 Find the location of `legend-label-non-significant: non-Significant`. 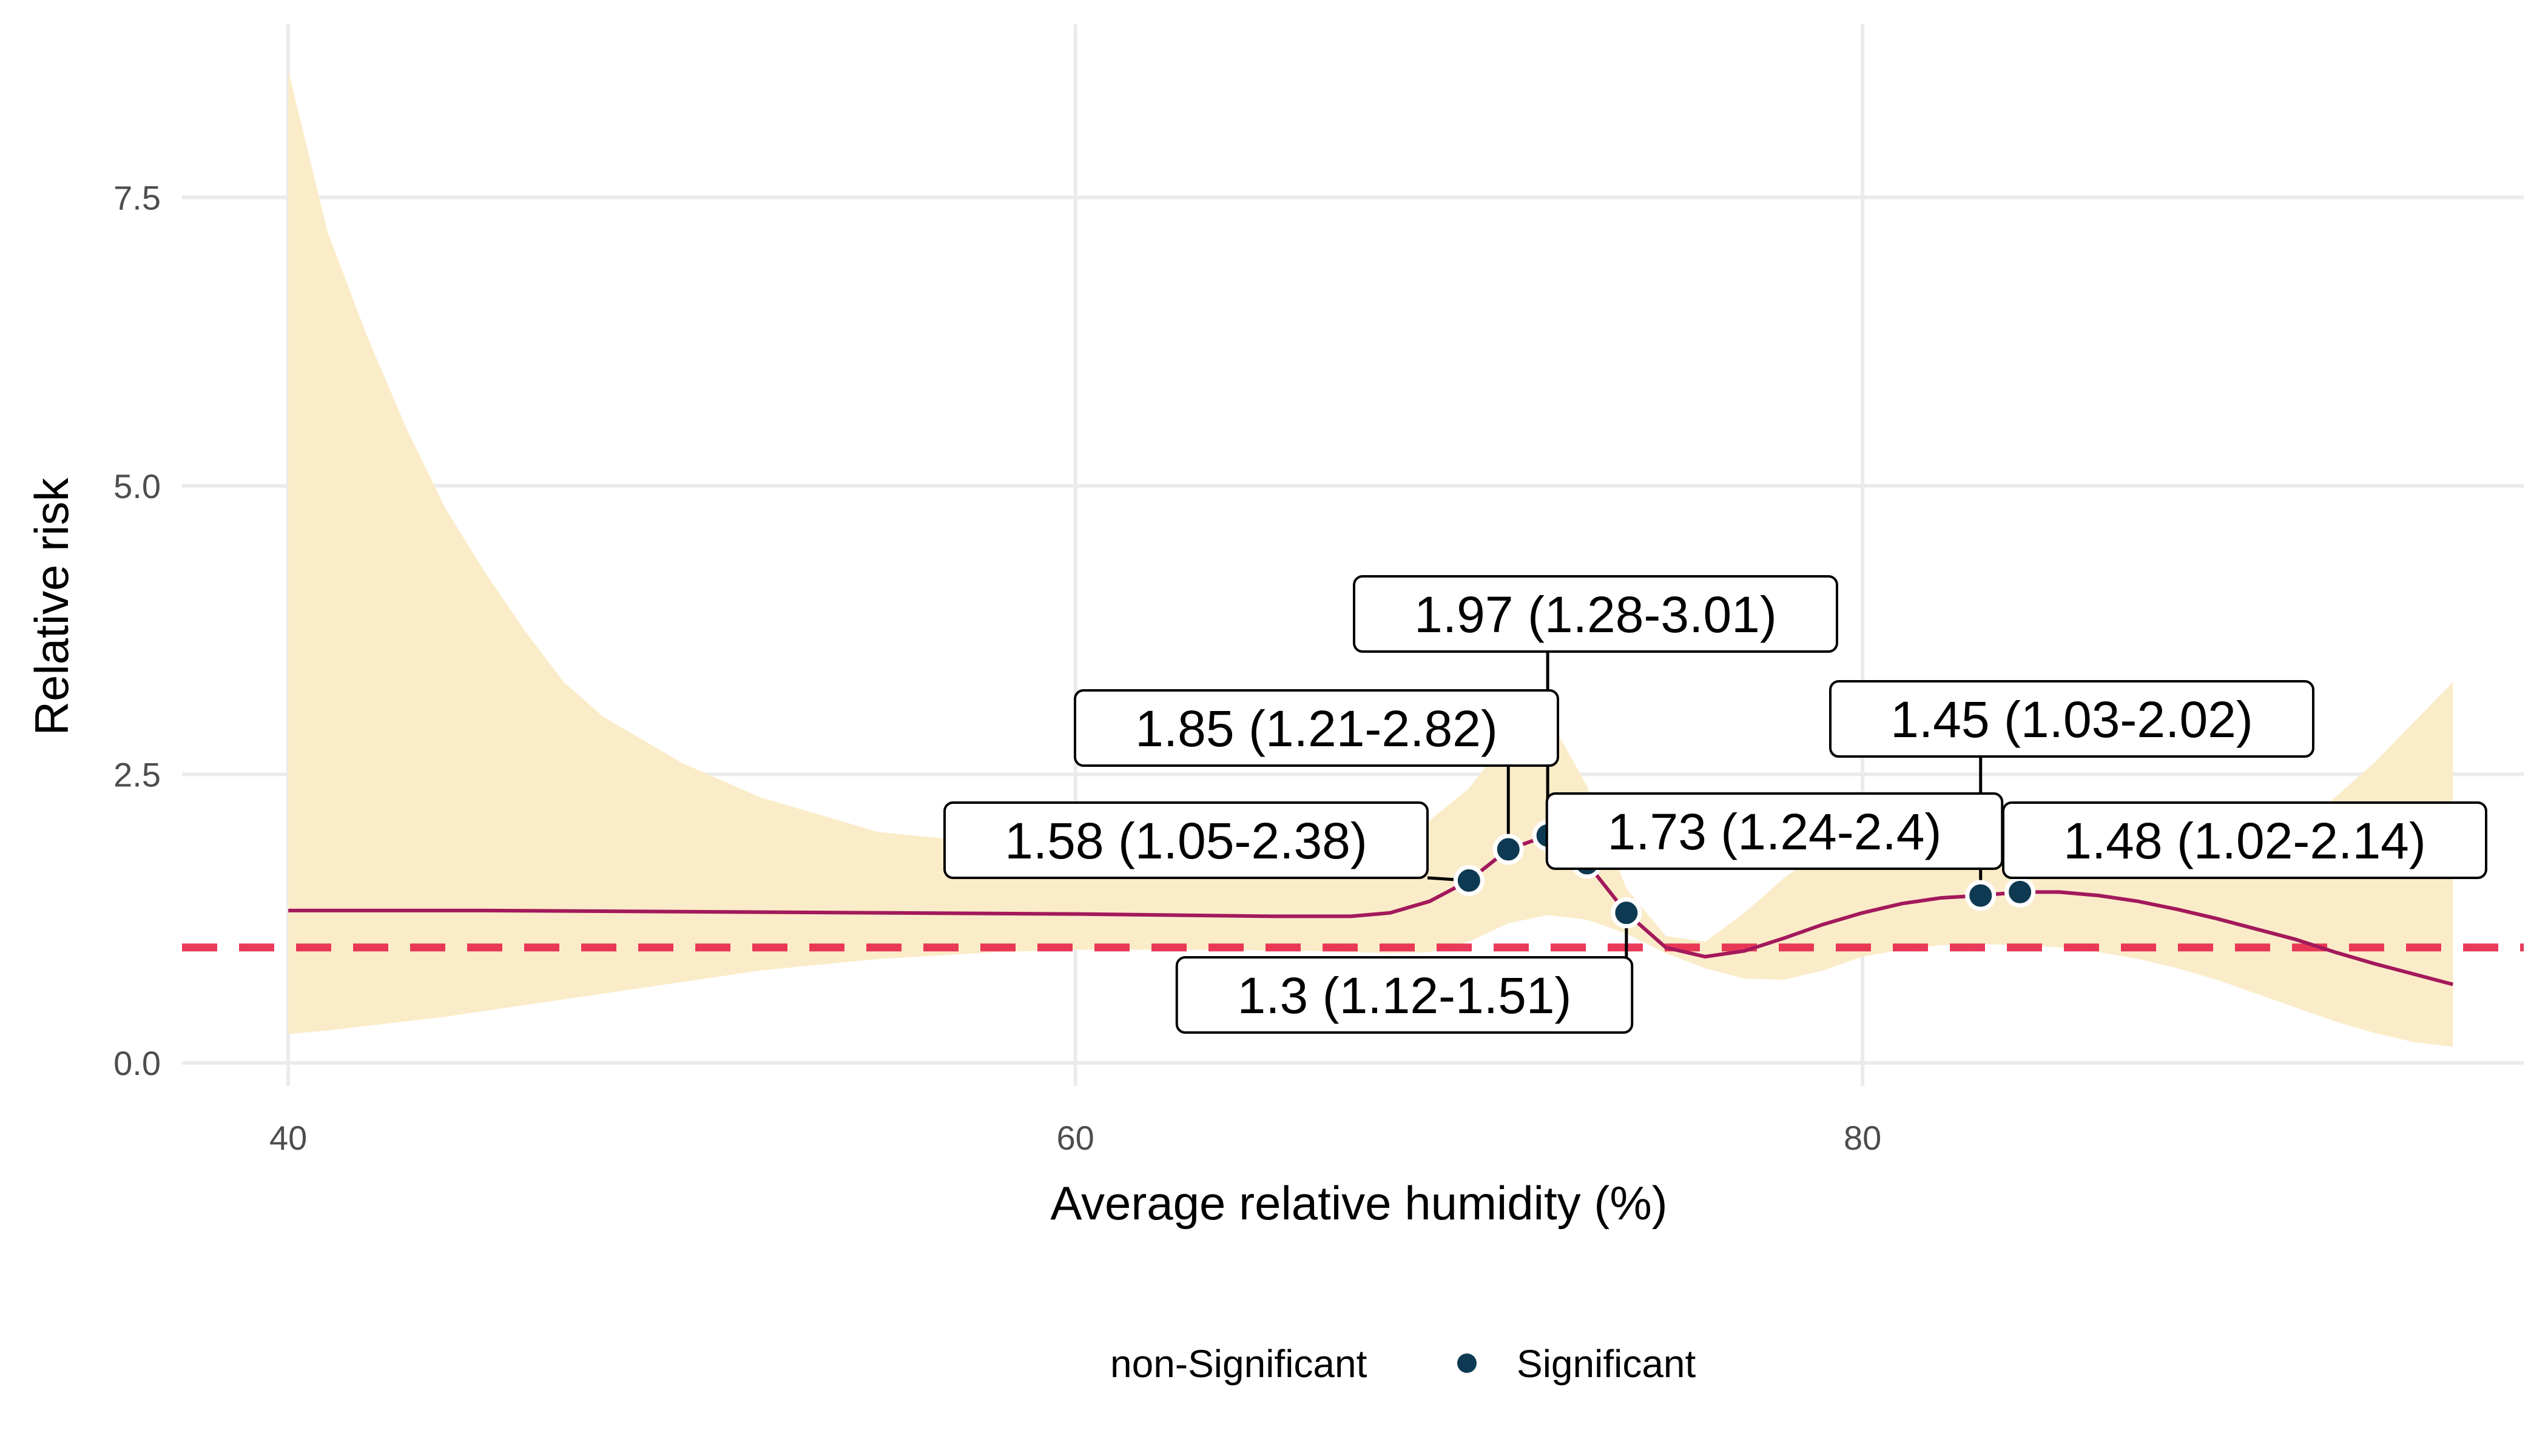

legend-label-non-significant: non-Significant is located at coordinates (1238, 1364).